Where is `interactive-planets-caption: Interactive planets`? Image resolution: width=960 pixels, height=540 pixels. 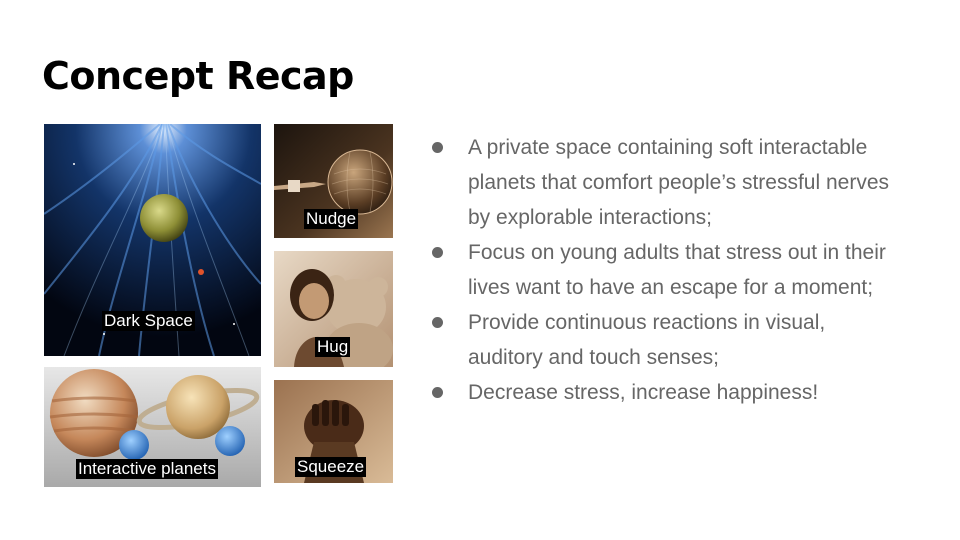
interactive-planets-caption: Interactive planets is located at coordinates (147, 469).